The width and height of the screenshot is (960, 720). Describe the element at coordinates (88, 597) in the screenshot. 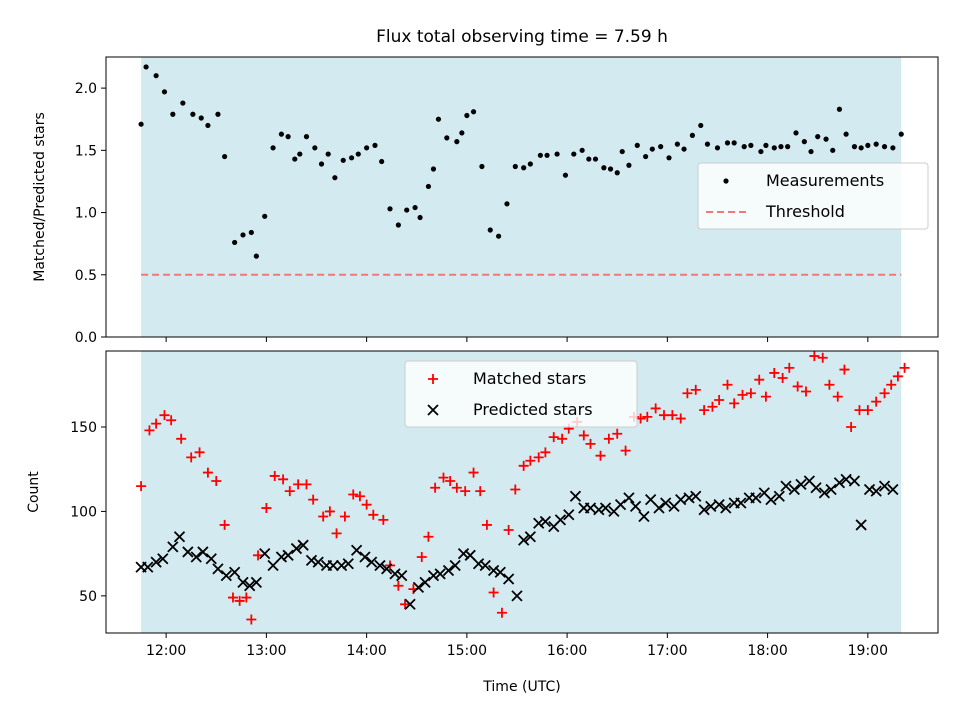

I see `y-tick-label: 50` at that location.